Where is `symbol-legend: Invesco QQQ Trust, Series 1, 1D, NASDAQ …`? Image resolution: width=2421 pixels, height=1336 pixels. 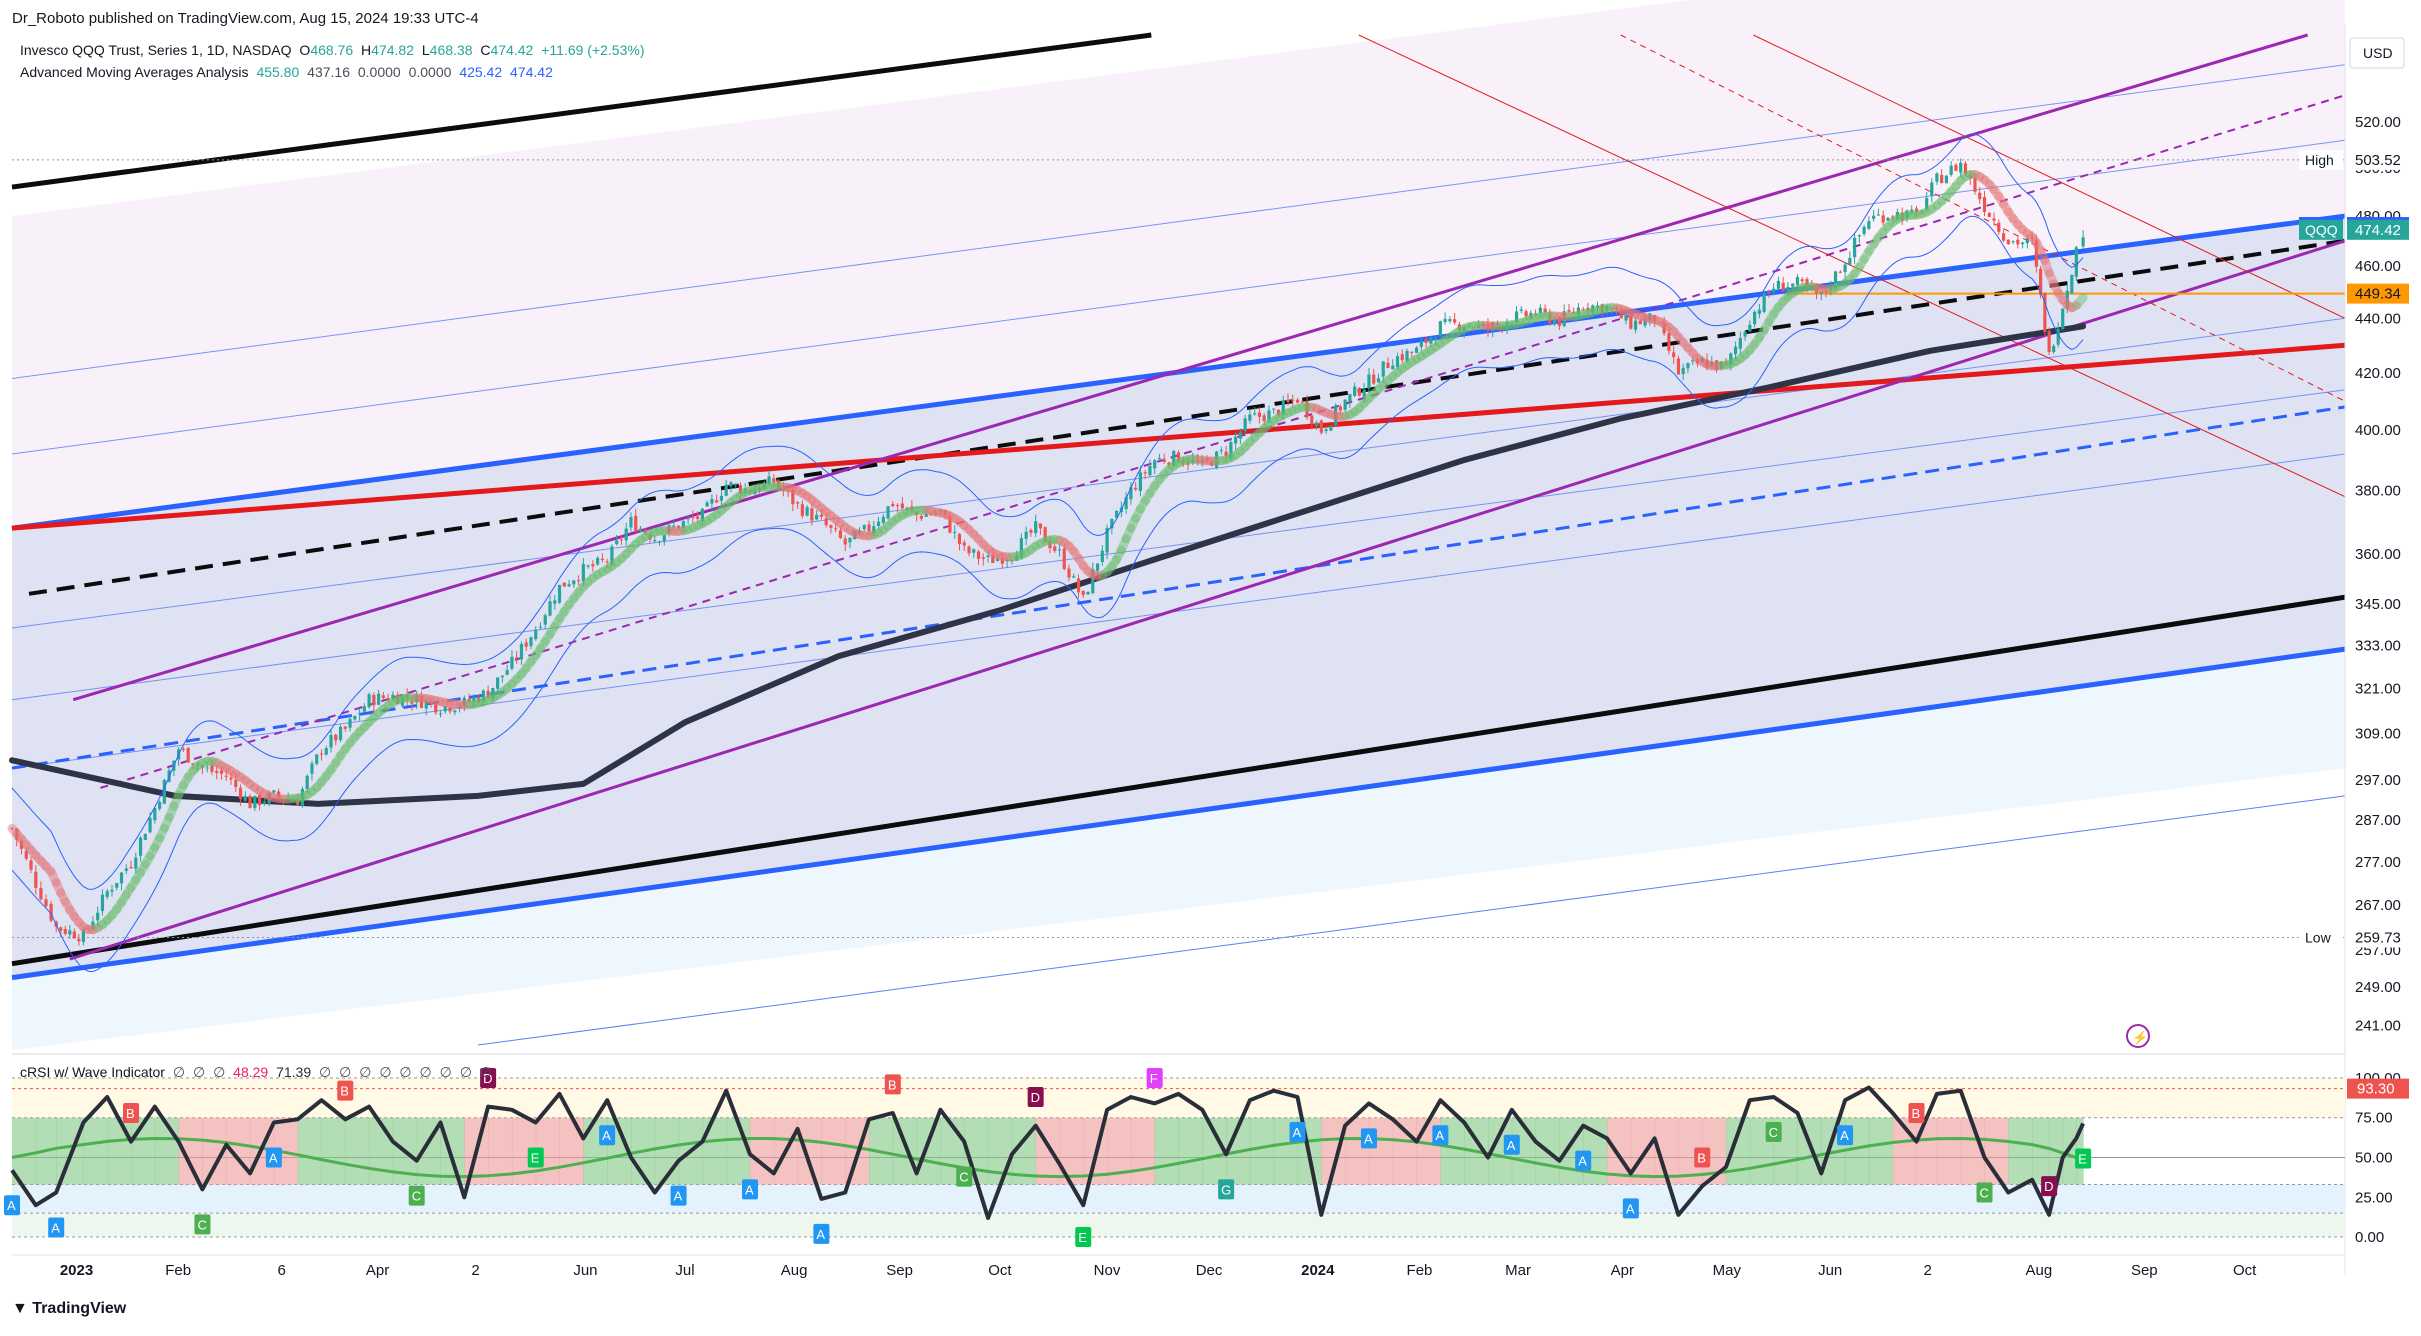 symbol-legend: Invesco QQQ Trust, Series 1, 1D, NASDAQ … is located at coordinates (332, 50).